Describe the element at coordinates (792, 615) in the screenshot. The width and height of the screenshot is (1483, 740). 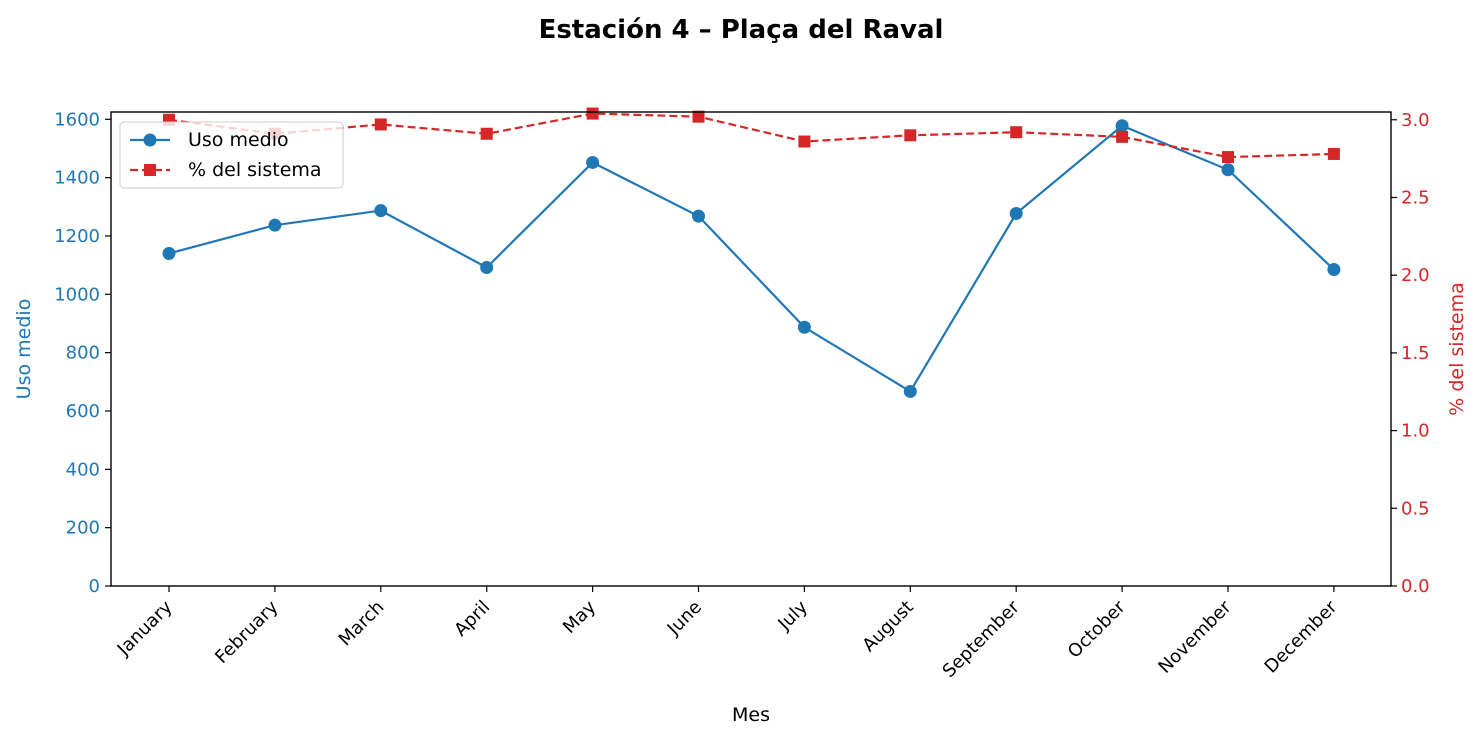
I see `x-tick-label: July` at that location.